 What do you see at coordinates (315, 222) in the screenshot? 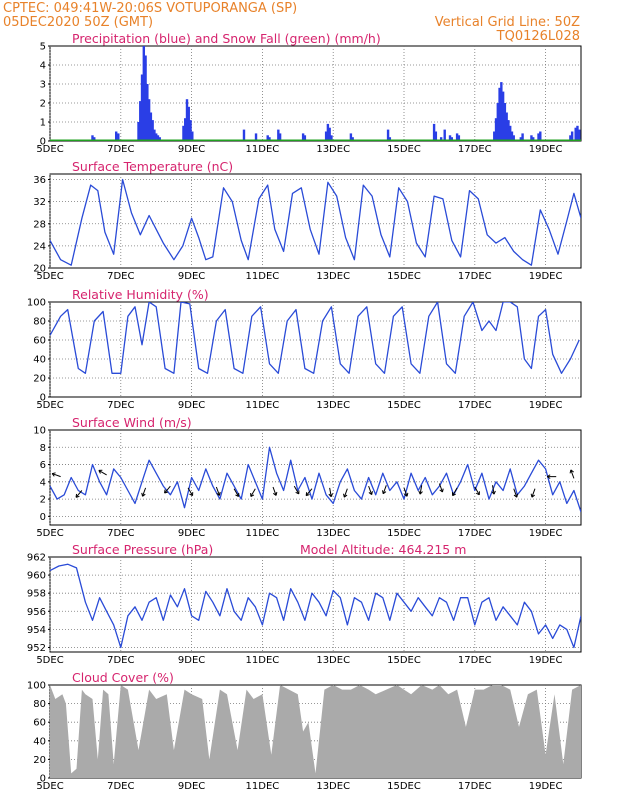
I see `temperature-line` at bounding box center [315, 222].